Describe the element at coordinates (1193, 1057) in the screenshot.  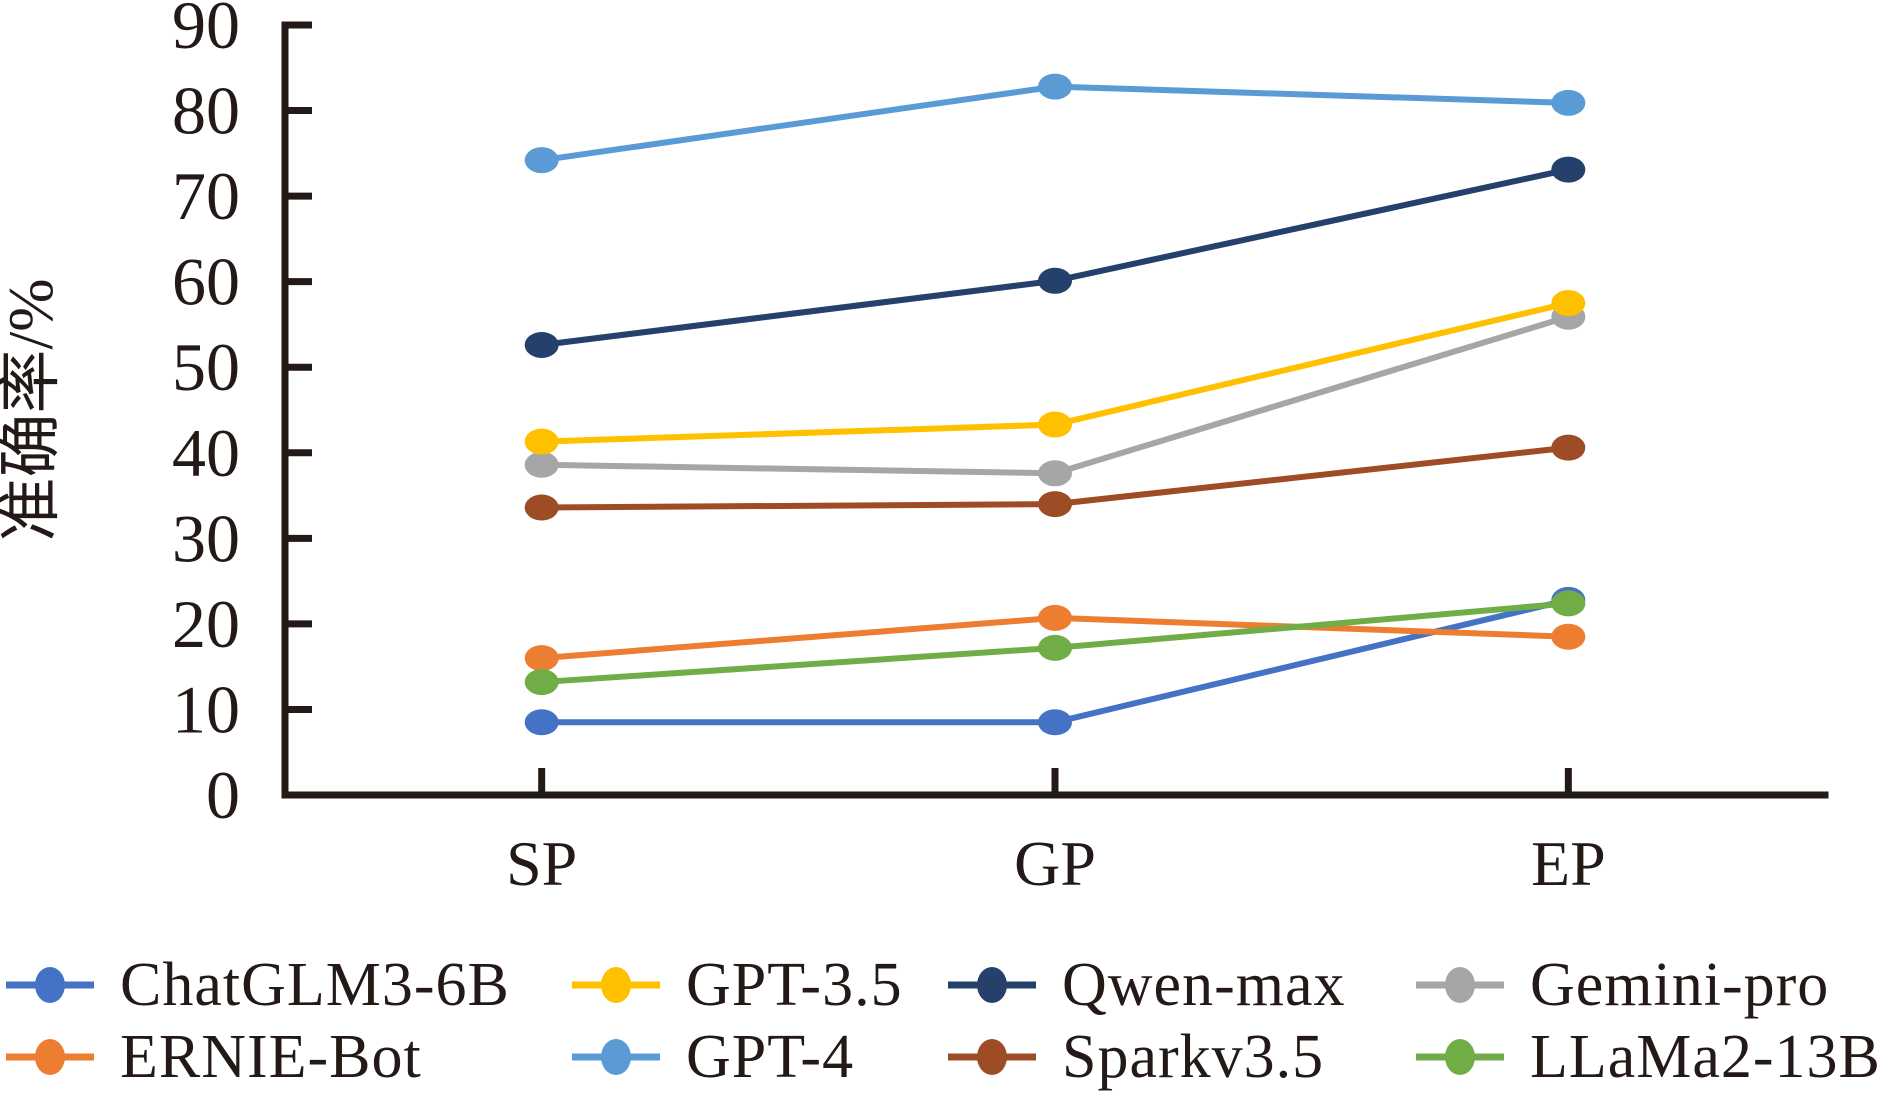
I see `legend-label: Sparkv3.5` at that location.